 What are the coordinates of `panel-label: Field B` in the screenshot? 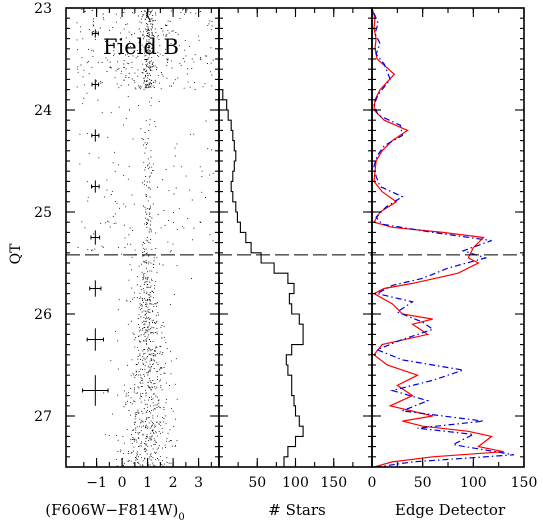 It's located at (141, 47).